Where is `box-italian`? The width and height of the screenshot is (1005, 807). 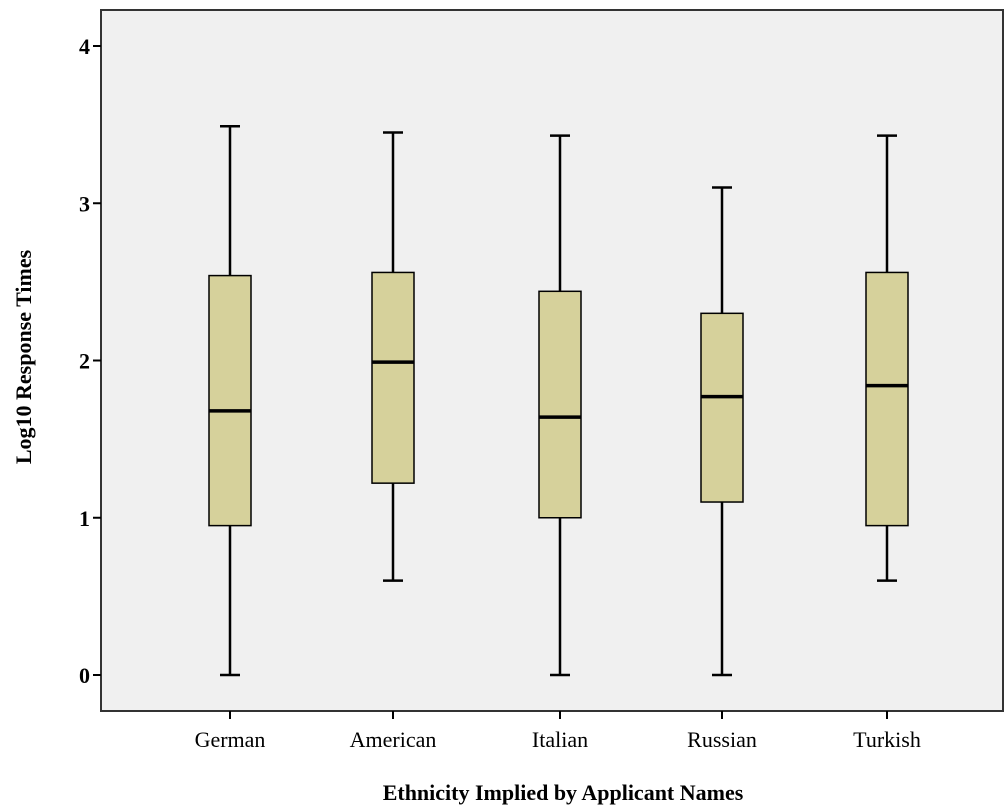
box-italian is located at coordinates (560, 405).